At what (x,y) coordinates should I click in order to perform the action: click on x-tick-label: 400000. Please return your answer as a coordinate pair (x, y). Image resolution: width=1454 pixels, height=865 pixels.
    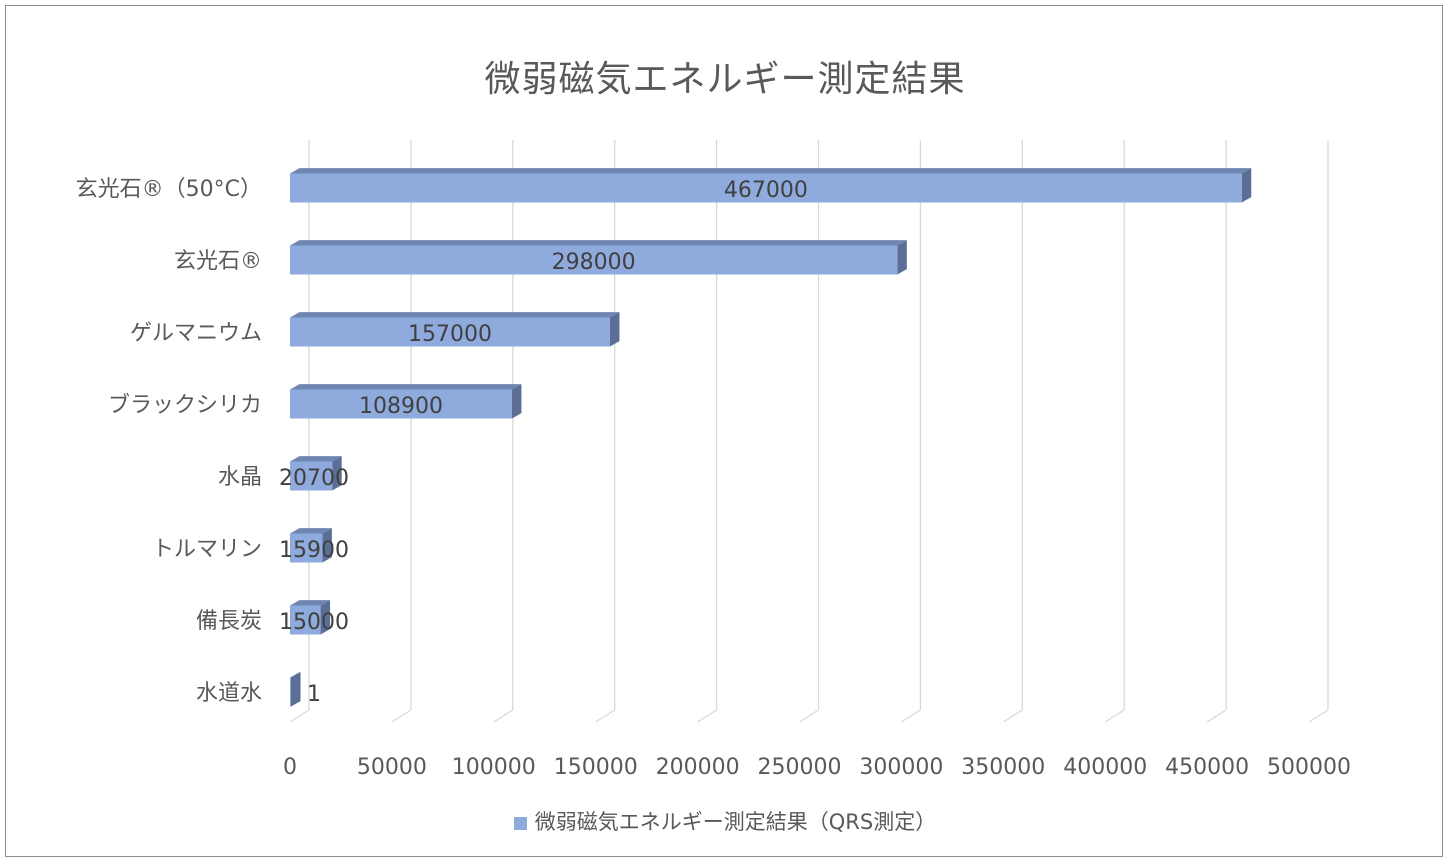
    Looking at the image, I should click on (1105, 767).